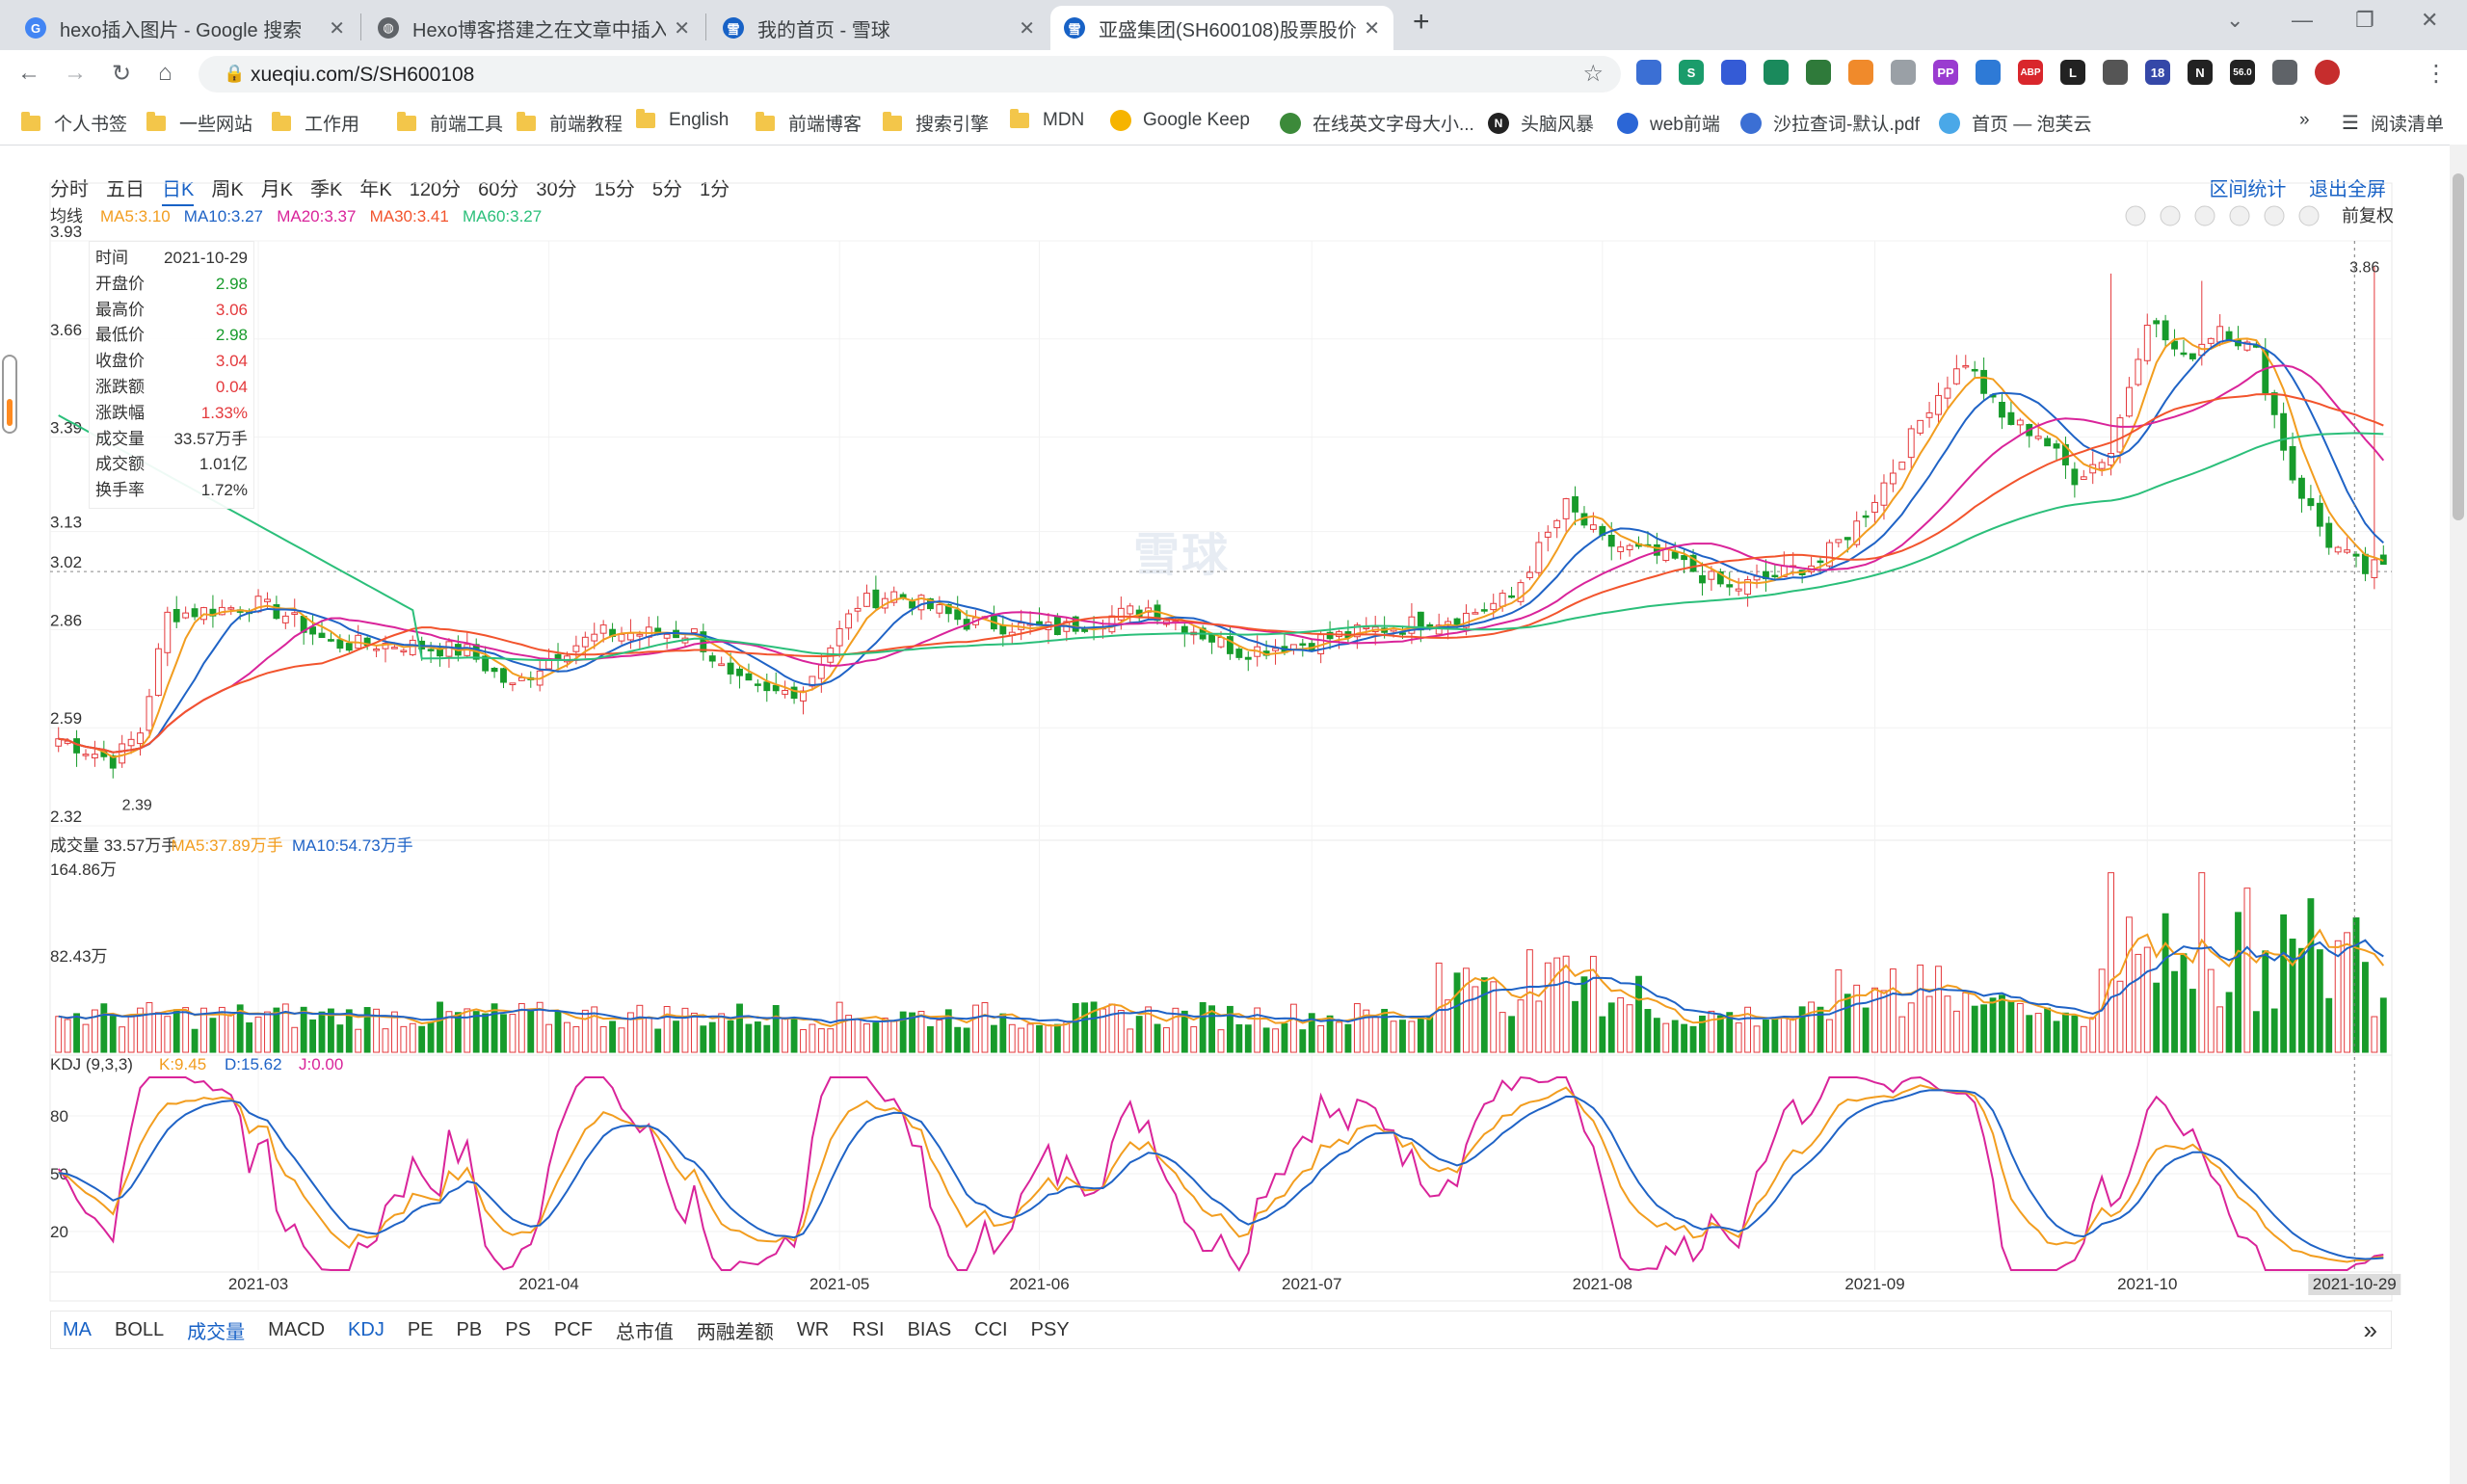 This screenshot has width=2467, height=1484. I want to click on shield-icon, so click(1648, 72).